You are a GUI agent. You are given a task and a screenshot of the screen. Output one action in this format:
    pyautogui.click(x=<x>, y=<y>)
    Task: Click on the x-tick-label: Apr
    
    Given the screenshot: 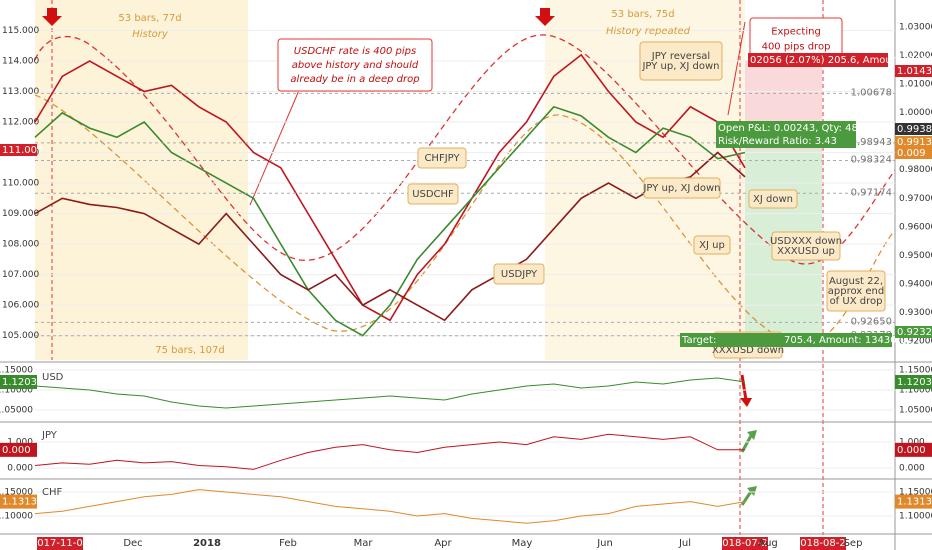 What is the action you would take?
    pyautogui.click(x=443, y=543)
    